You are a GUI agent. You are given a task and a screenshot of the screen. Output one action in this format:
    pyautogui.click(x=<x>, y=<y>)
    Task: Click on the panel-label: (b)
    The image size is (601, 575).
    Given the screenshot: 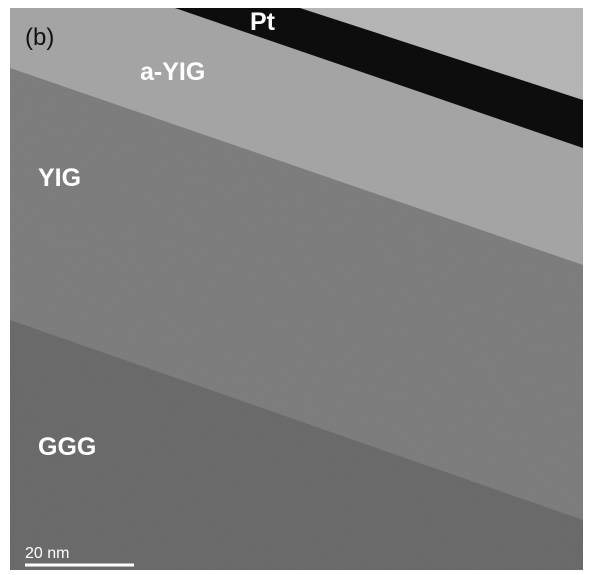 What is the action you would take?
    pyautogui.click(x=39, y=37)
    